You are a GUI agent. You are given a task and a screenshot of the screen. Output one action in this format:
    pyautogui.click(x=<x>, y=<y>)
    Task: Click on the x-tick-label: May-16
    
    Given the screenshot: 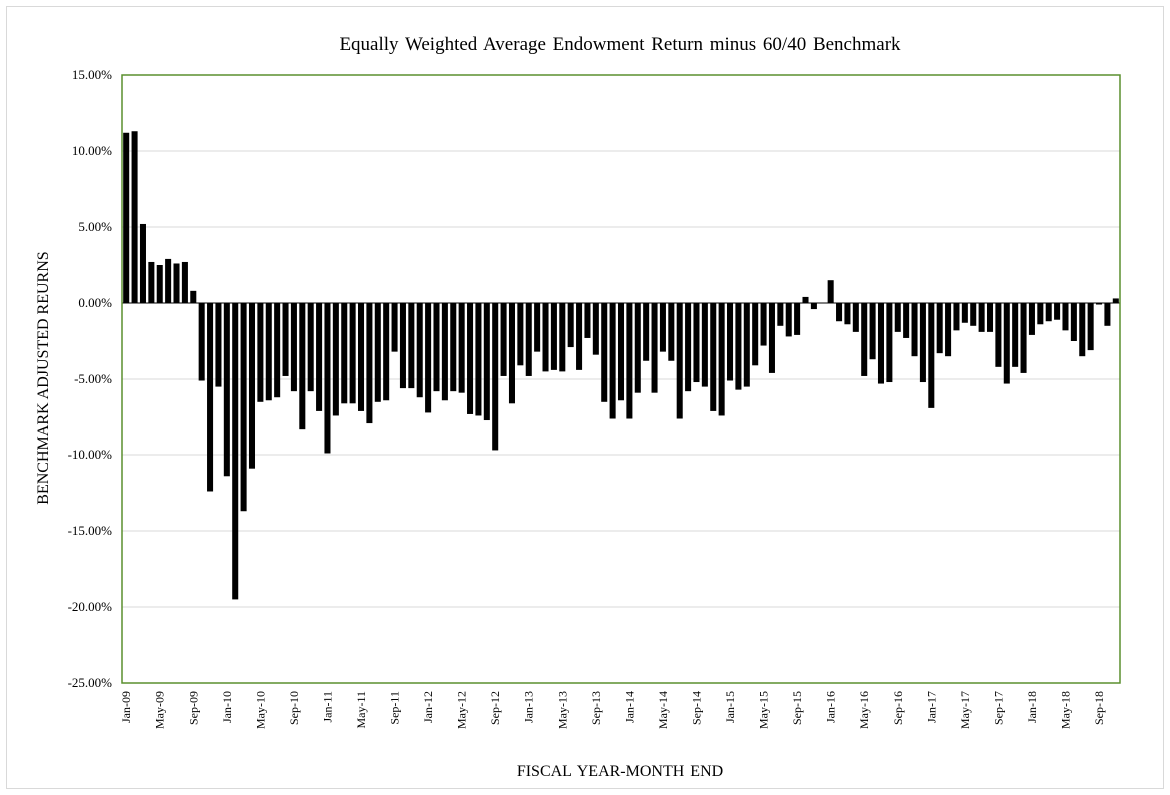 What is the action you would take?
    pyautogui.click(x=864, y=710)
    